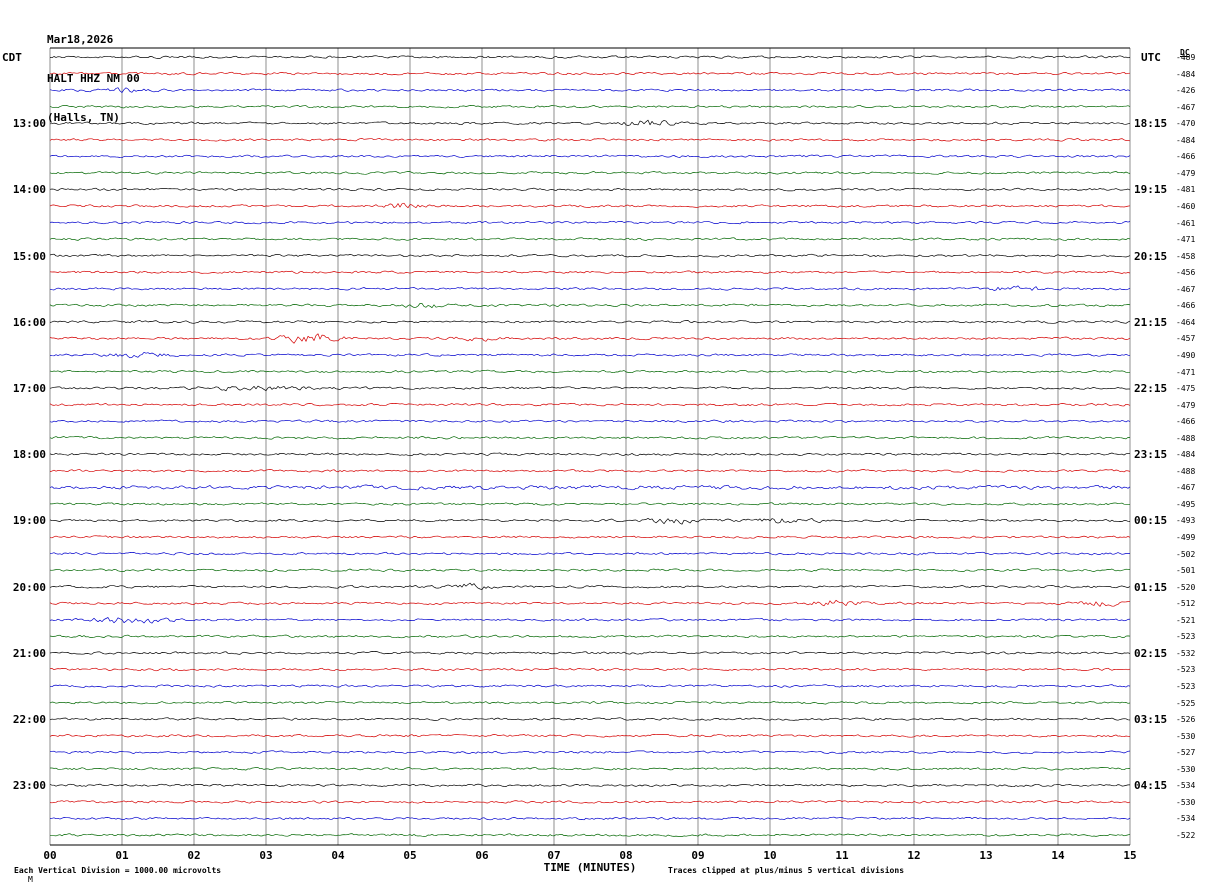 The height and width of the screenshot is (886, 1210). I want to click on cdt-time-label: 14:00, so click(29, 190).